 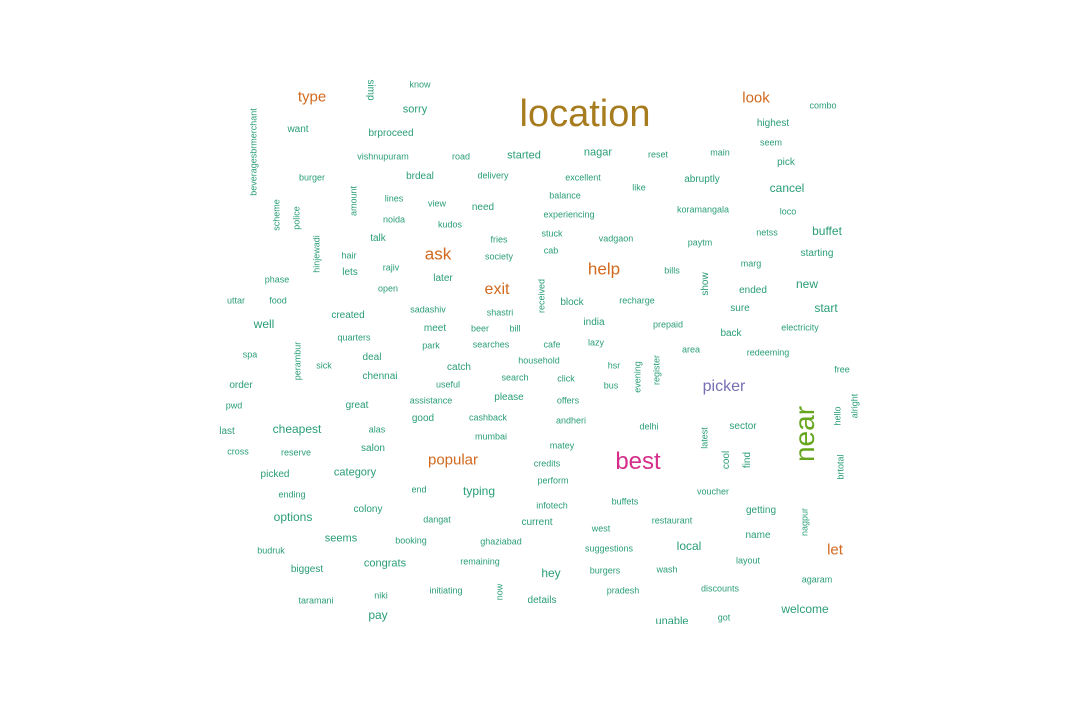 I want to click on cloud-word: search, so click(x=515, y=377).